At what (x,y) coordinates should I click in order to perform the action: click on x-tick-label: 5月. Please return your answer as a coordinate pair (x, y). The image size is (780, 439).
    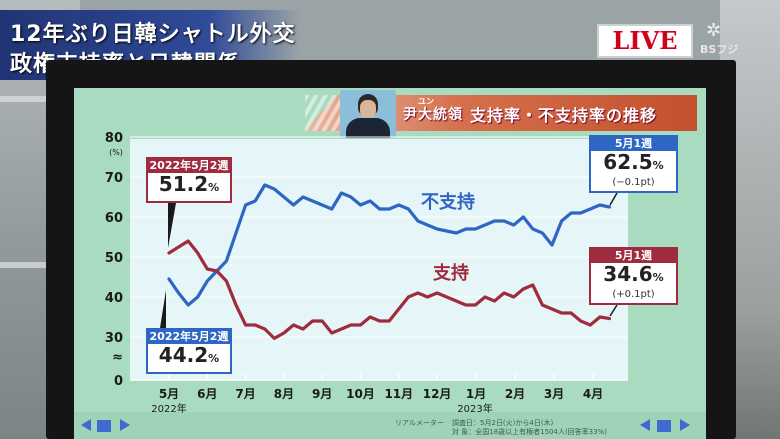
    Looking at the image, I should click on (169, 394).